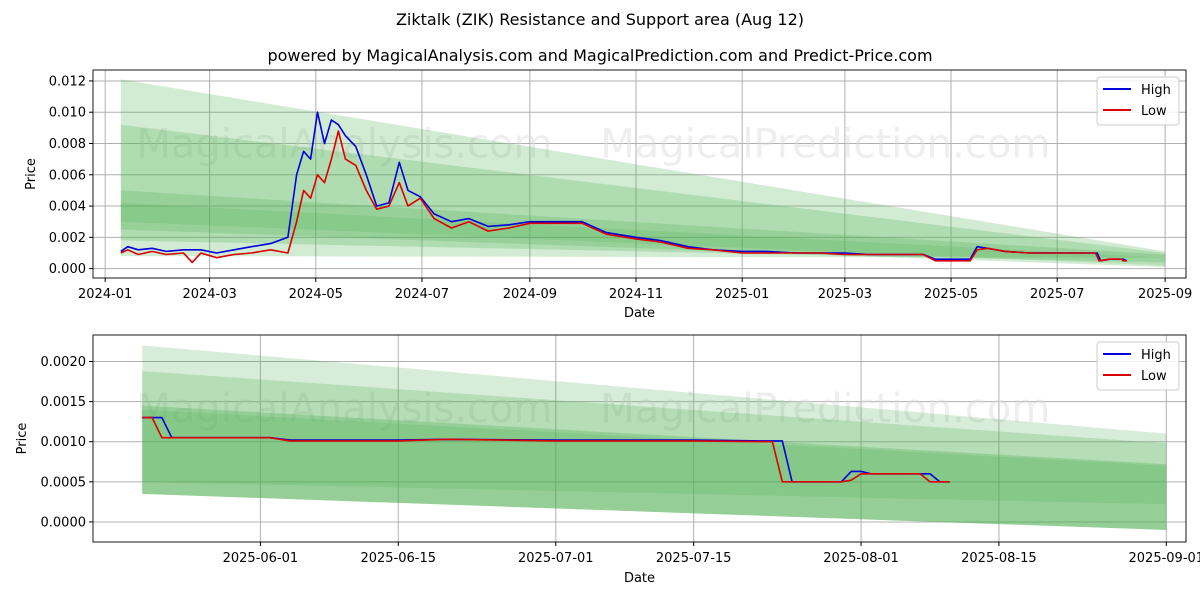  I want to click on x-tick-label: 2024-07, so click(422, 294).